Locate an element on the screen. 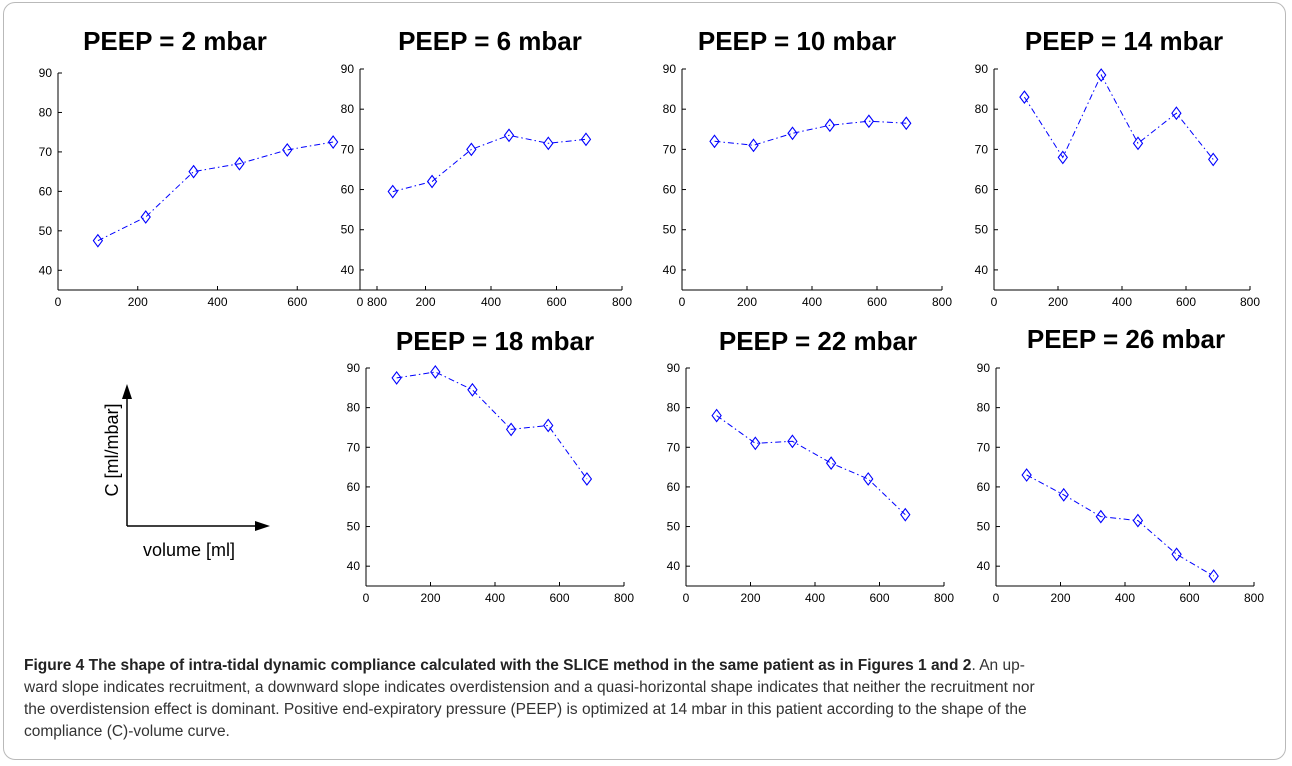 The width and height of the screenshot is (1292, 766). panel-5: PEEP = 18 mbar 40 50 60 70 80 90 0 200 400 600 800 is located at coordinates (491, 465).